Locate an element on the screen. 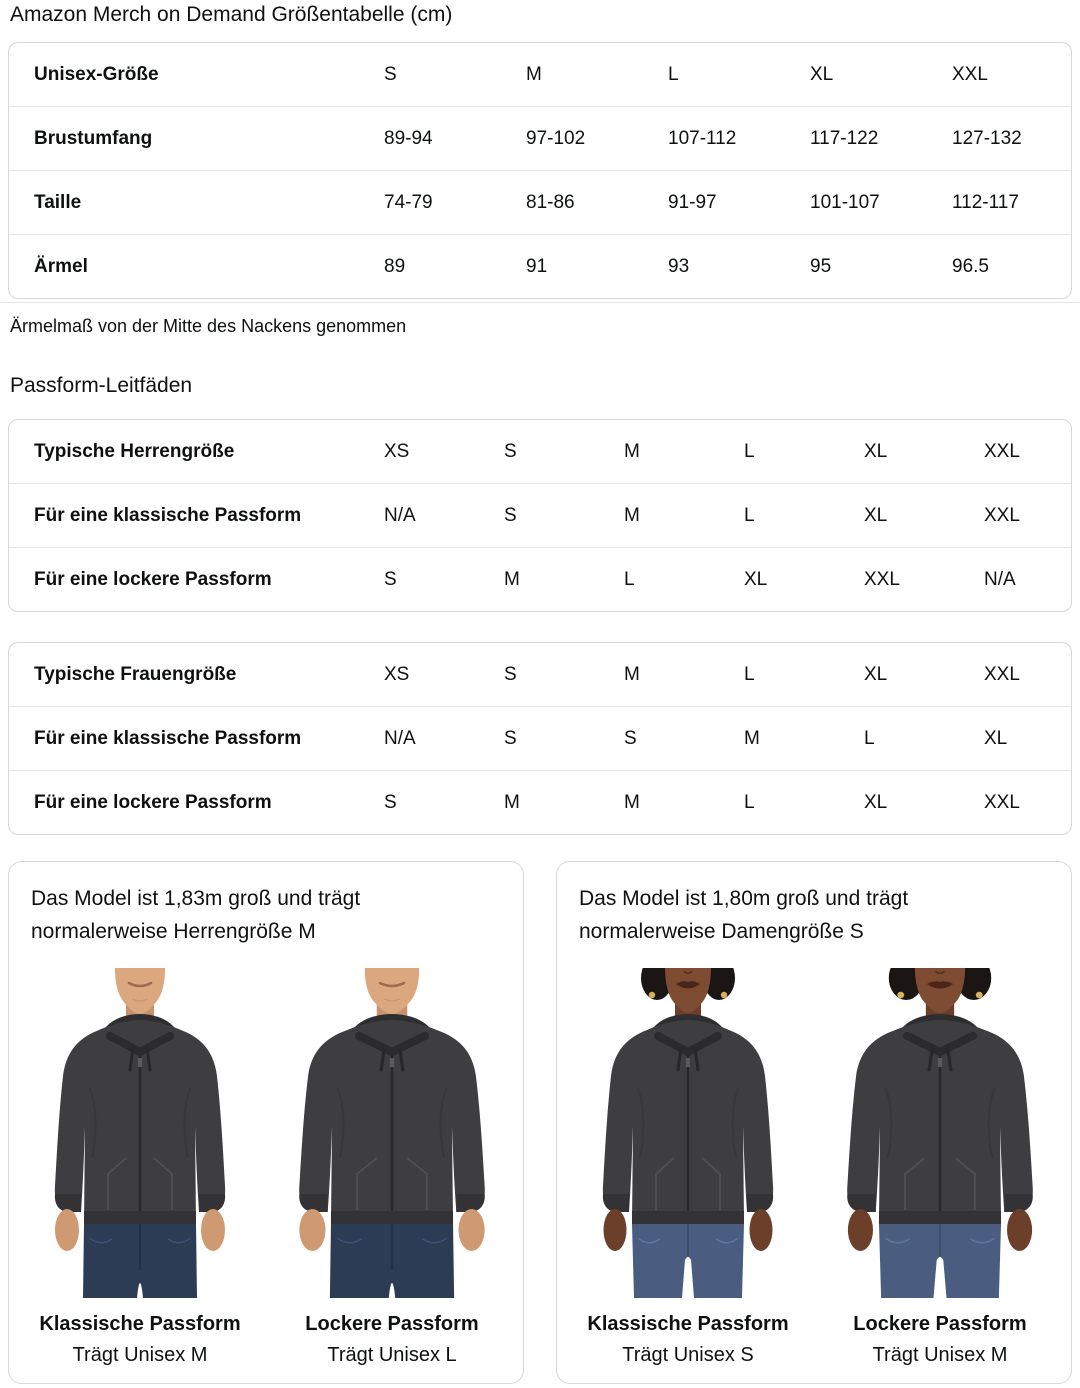  model-figure-classic: Klassische Passform Trägt Unisex M is located at coordinates (140, 1167).